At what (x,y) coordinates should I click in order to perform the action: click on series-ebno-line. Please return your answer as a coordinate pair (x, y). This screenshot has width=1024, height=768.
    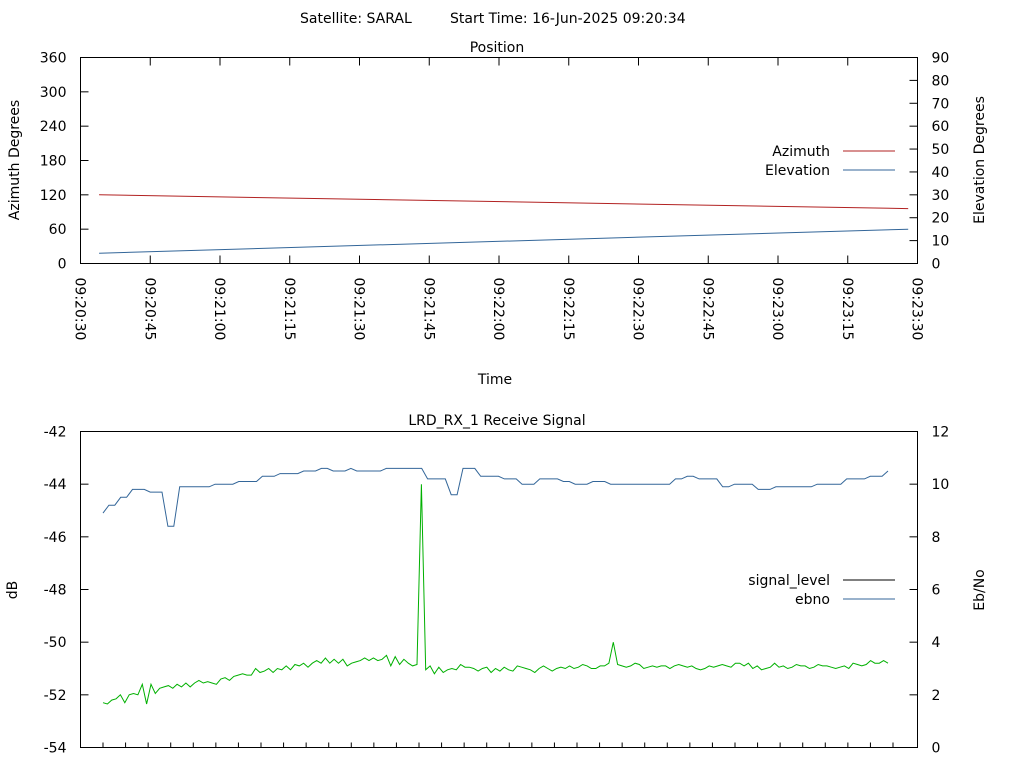
    Looking at the image, I should click on (495, 497).